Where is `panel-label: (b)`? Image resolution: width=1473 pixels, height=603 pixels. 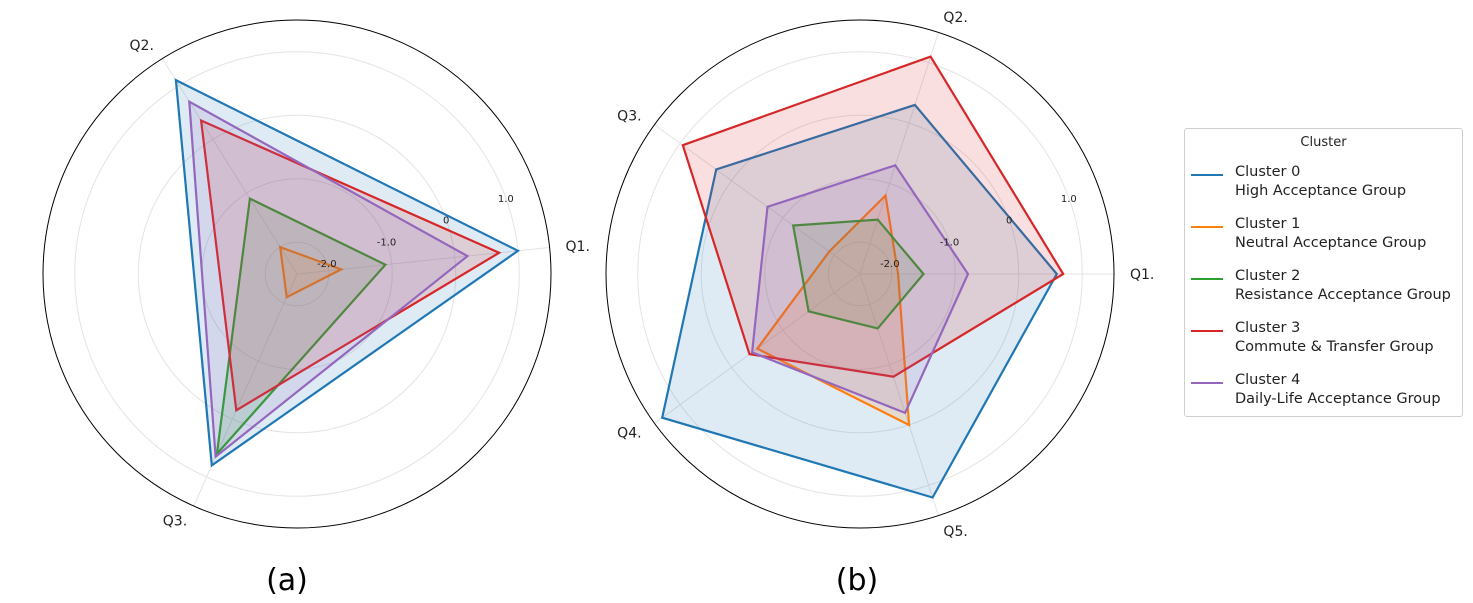 panel-label: (b) is located at coordinates (857, 580).